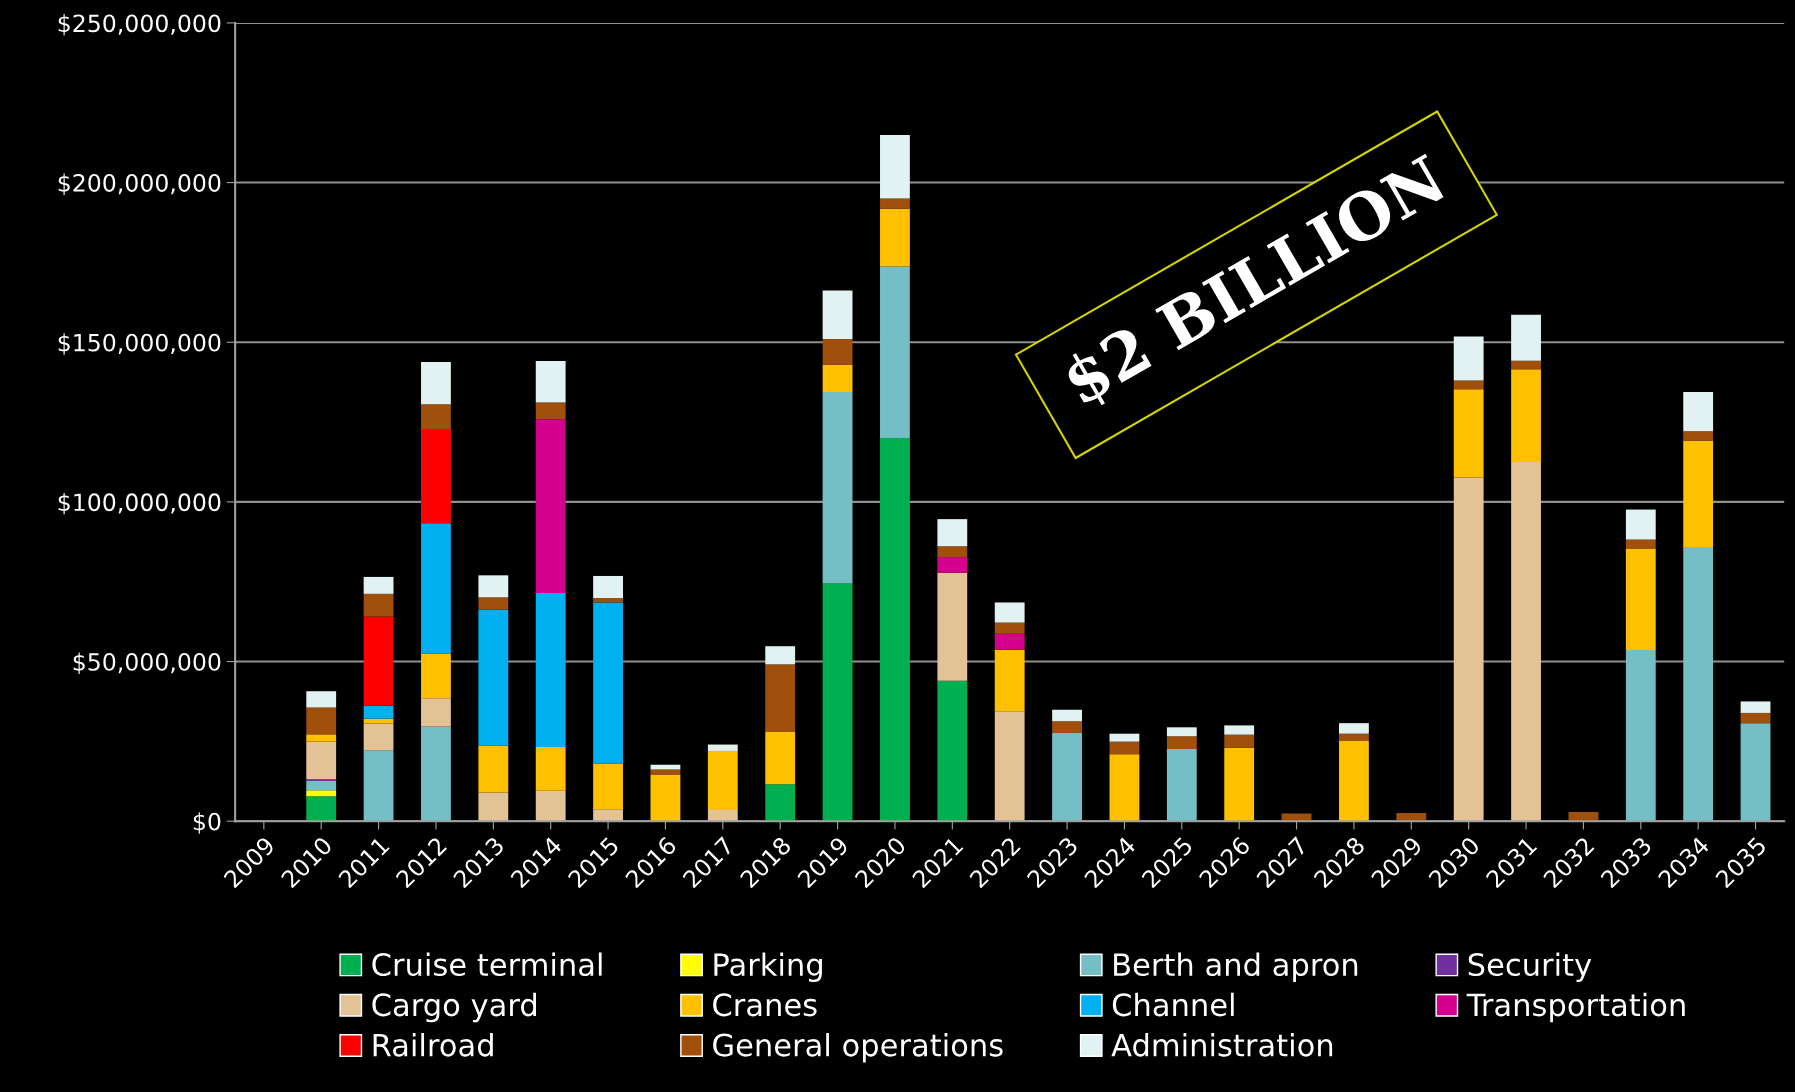  What do you see at coordinates (1173, 1004) in the screenshot?
I see `legend-label: Channel` at bounding box center [1173, 1004].